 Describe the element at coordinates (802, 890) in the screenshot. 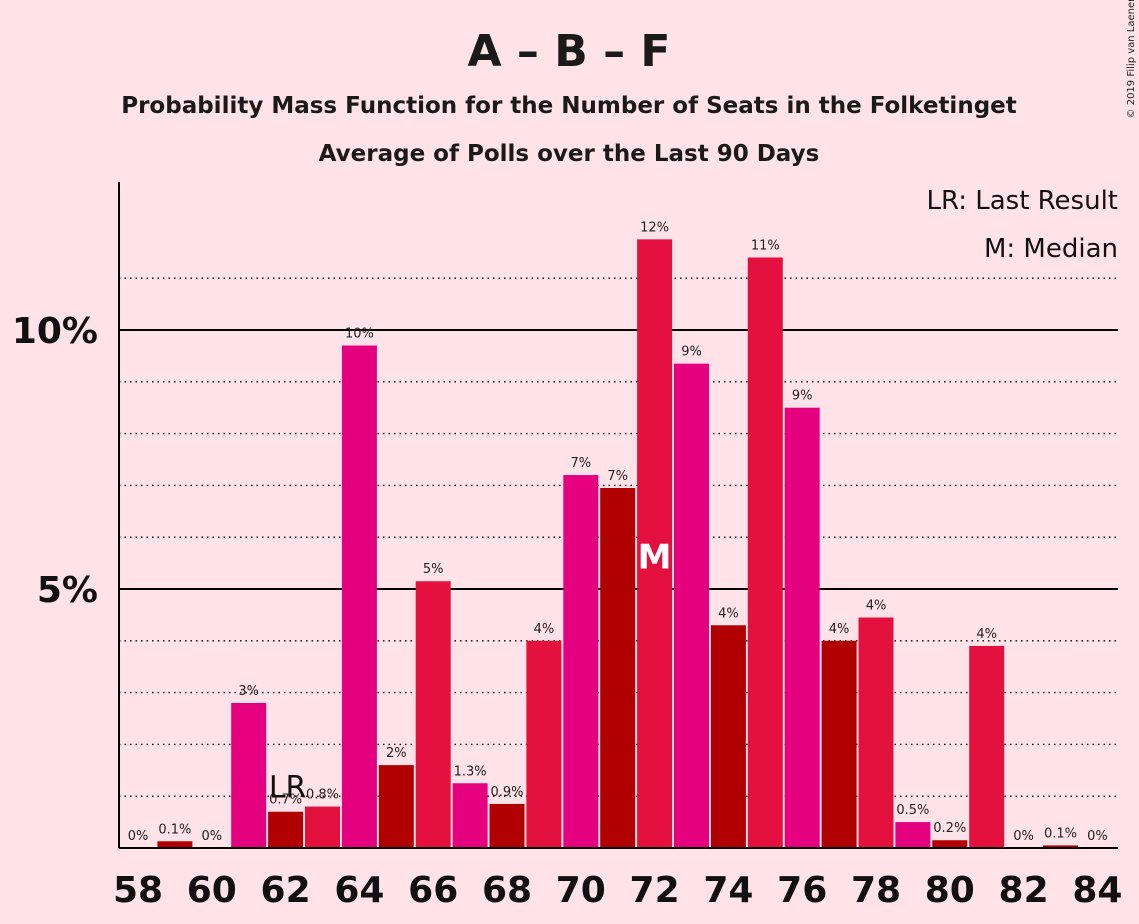

I see `x-tick-label: 76` at that location.